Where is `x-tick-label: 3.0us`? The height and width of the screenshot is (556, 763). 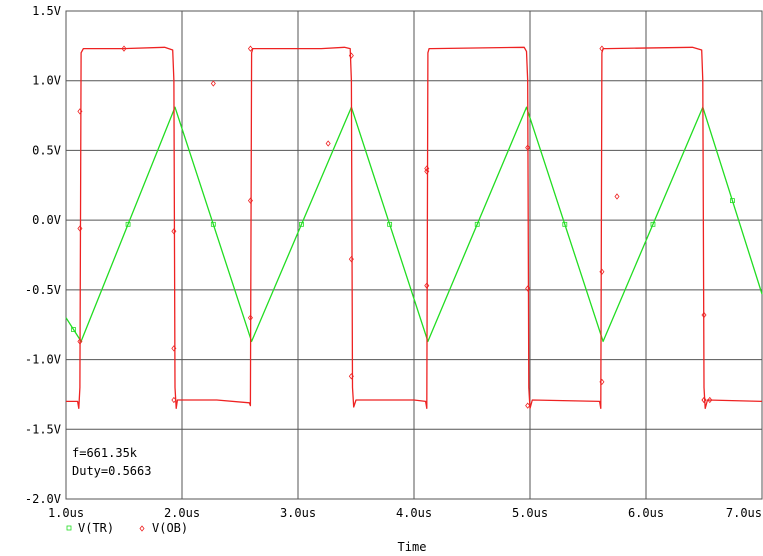 x-tick-label: 3.0us is located at coordinates (298, 513).